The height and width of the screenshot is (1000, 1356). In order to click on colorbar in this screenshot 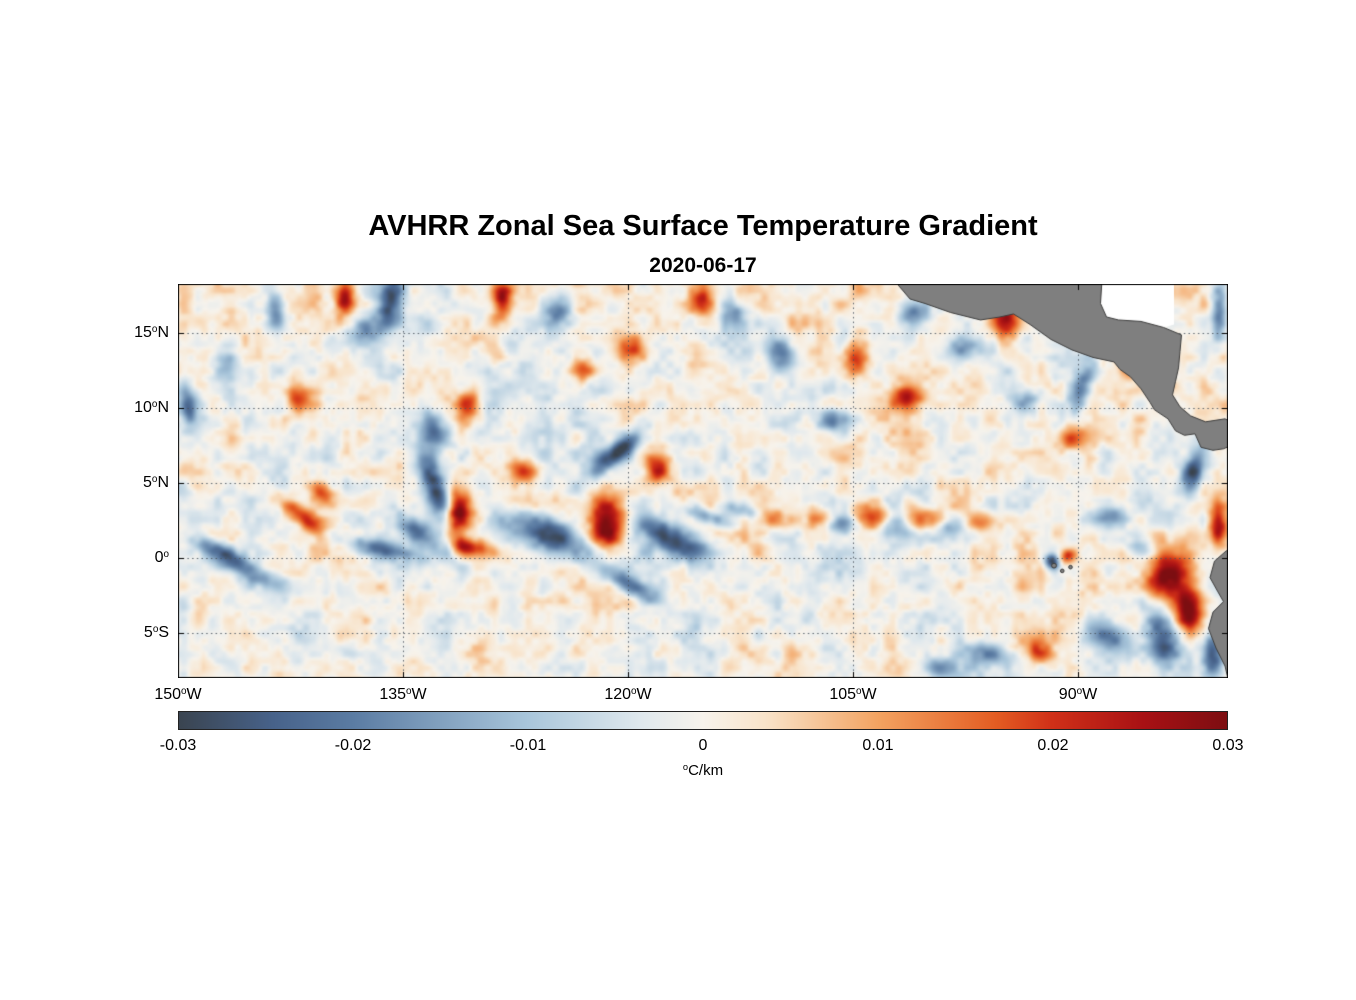, I will do `click(703, 720)`.